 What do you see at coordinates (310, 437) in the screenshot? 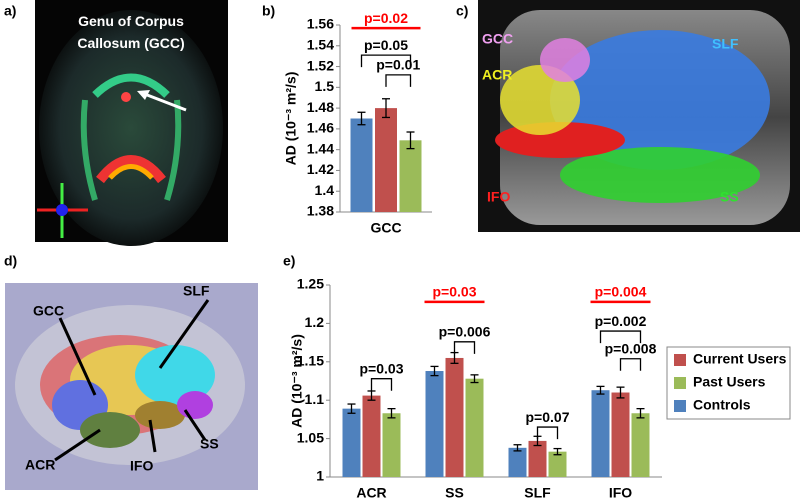
I see `y-tick-label: 1.05` at bounding box center [310, 437].